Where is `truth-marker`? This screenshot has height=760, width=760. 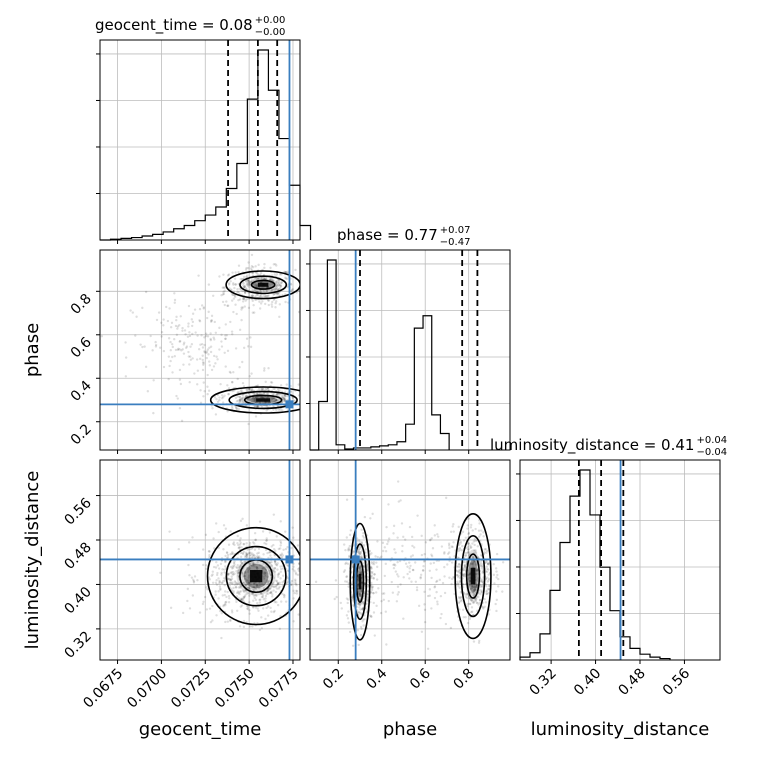 truth-marker is located at coordinates (355, 559).